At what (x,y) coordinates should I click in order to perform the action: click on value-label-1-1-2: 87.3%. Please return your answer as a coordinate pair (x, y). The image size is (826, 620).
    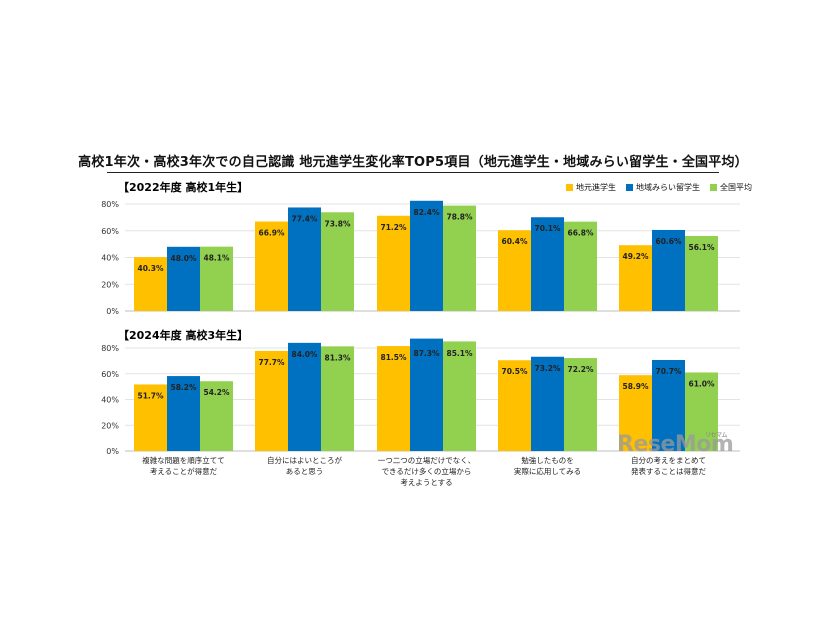
    Looking at the image, I should click on (426, 353).